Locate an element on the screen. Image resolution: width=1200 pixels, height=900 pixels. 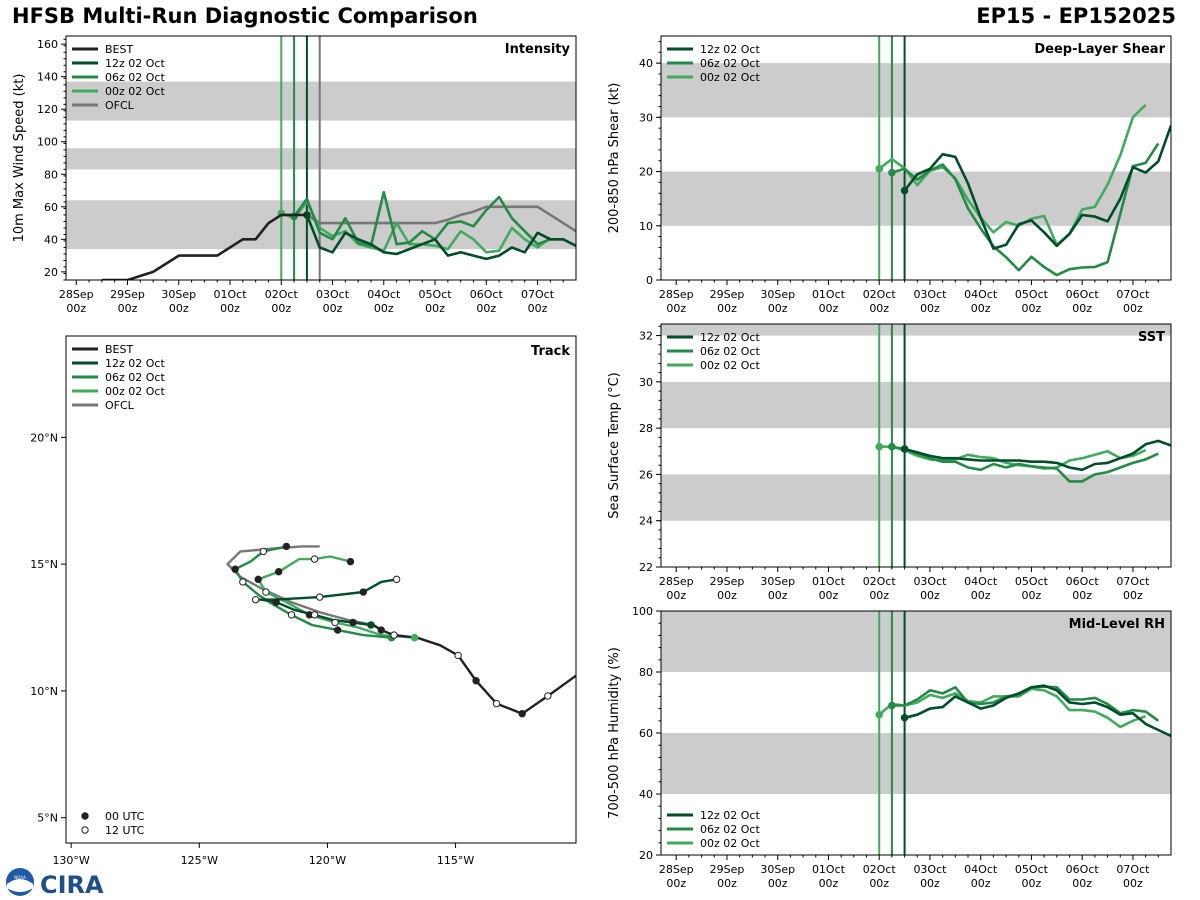
y-tick-label: 20 is located at coordinates (646, 172).